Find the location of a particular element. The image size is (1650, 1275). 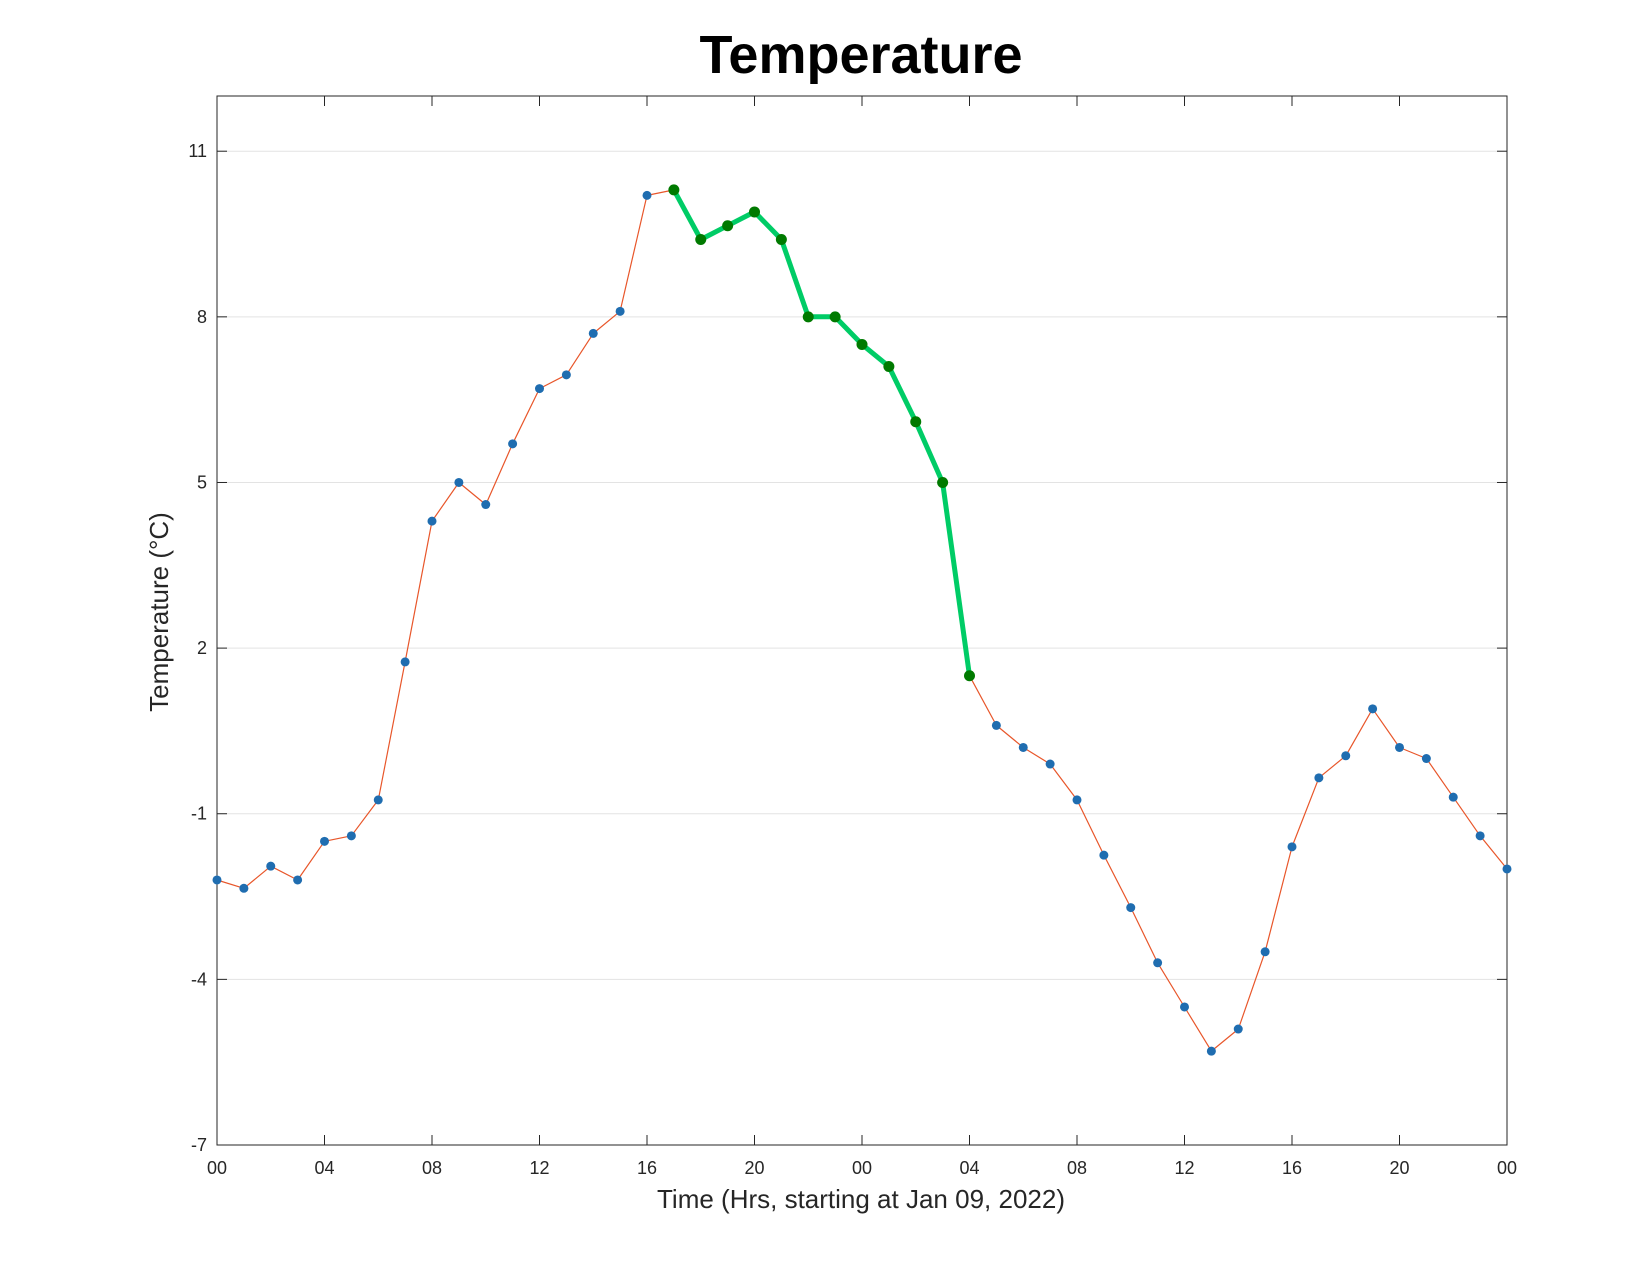

y-tick-label: 8 is located at coordinates (202, 317).